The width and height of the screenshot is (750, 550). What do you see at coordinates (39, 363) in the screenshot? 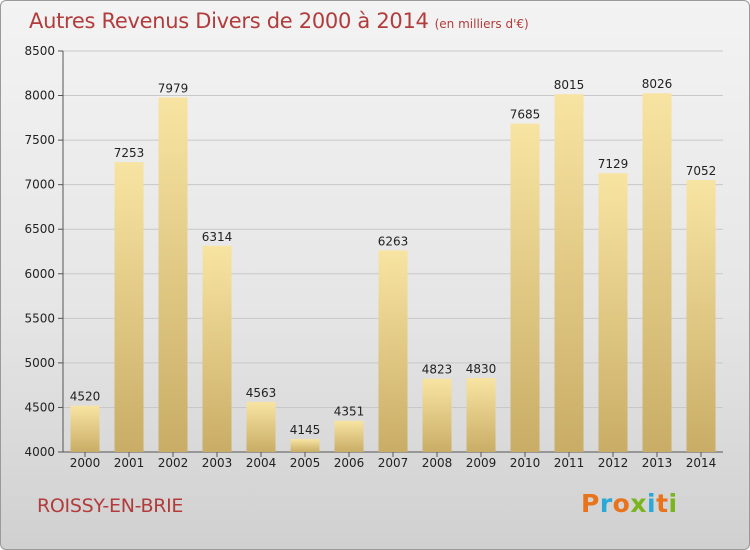
I see `y-tick-label: 5000` at bounding box center [39, 363].